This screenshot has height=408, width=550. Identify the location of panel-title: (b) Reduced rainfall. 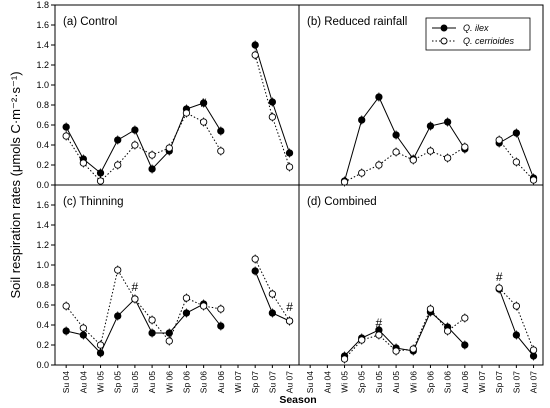
(357, 22).